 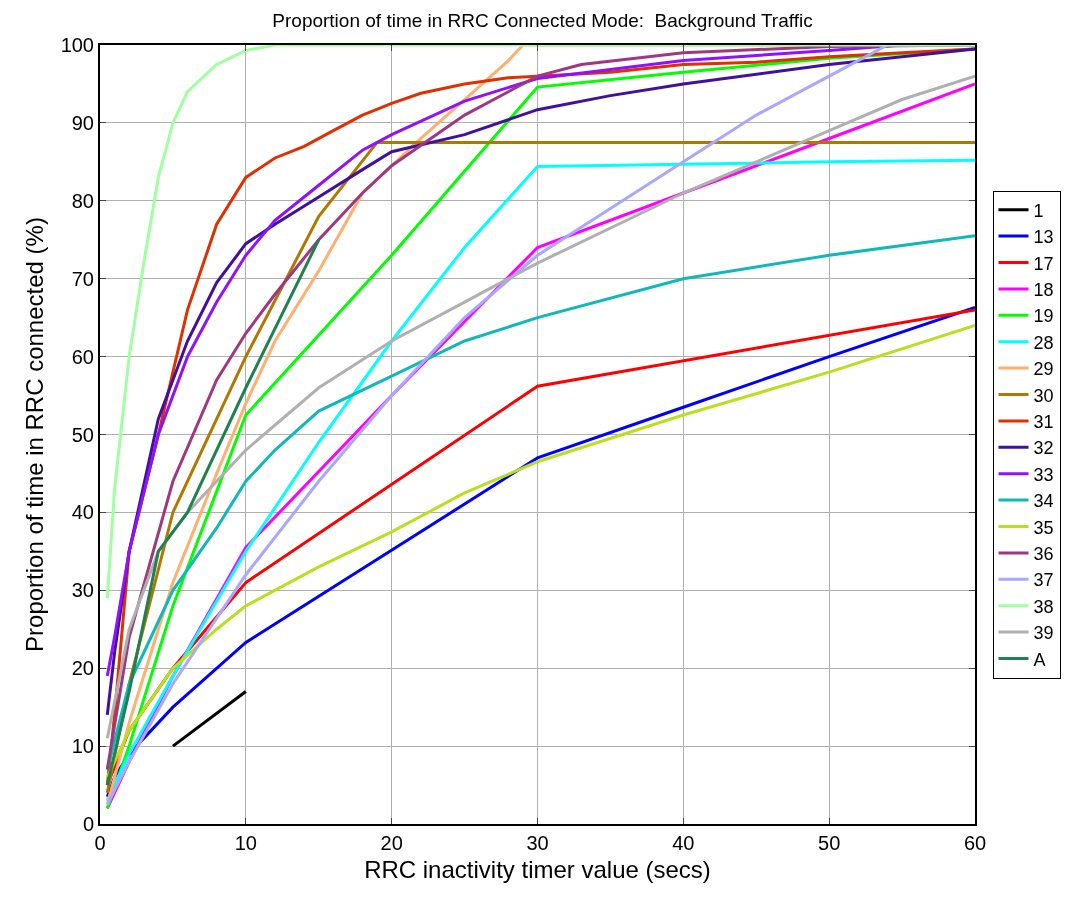 I want to click on legend-label: 32, so click(x=1043, y=448).